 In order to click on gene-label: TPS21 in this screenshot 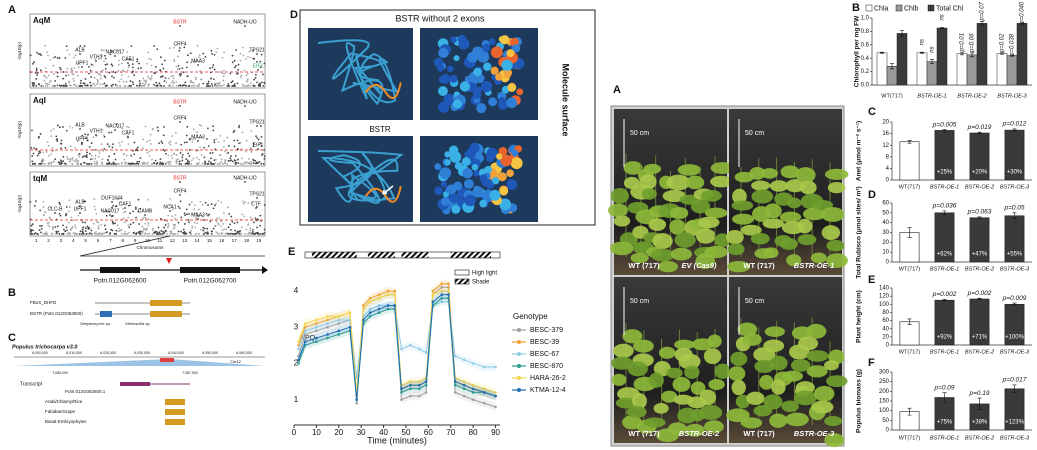, I will do `click(257, 50)`.